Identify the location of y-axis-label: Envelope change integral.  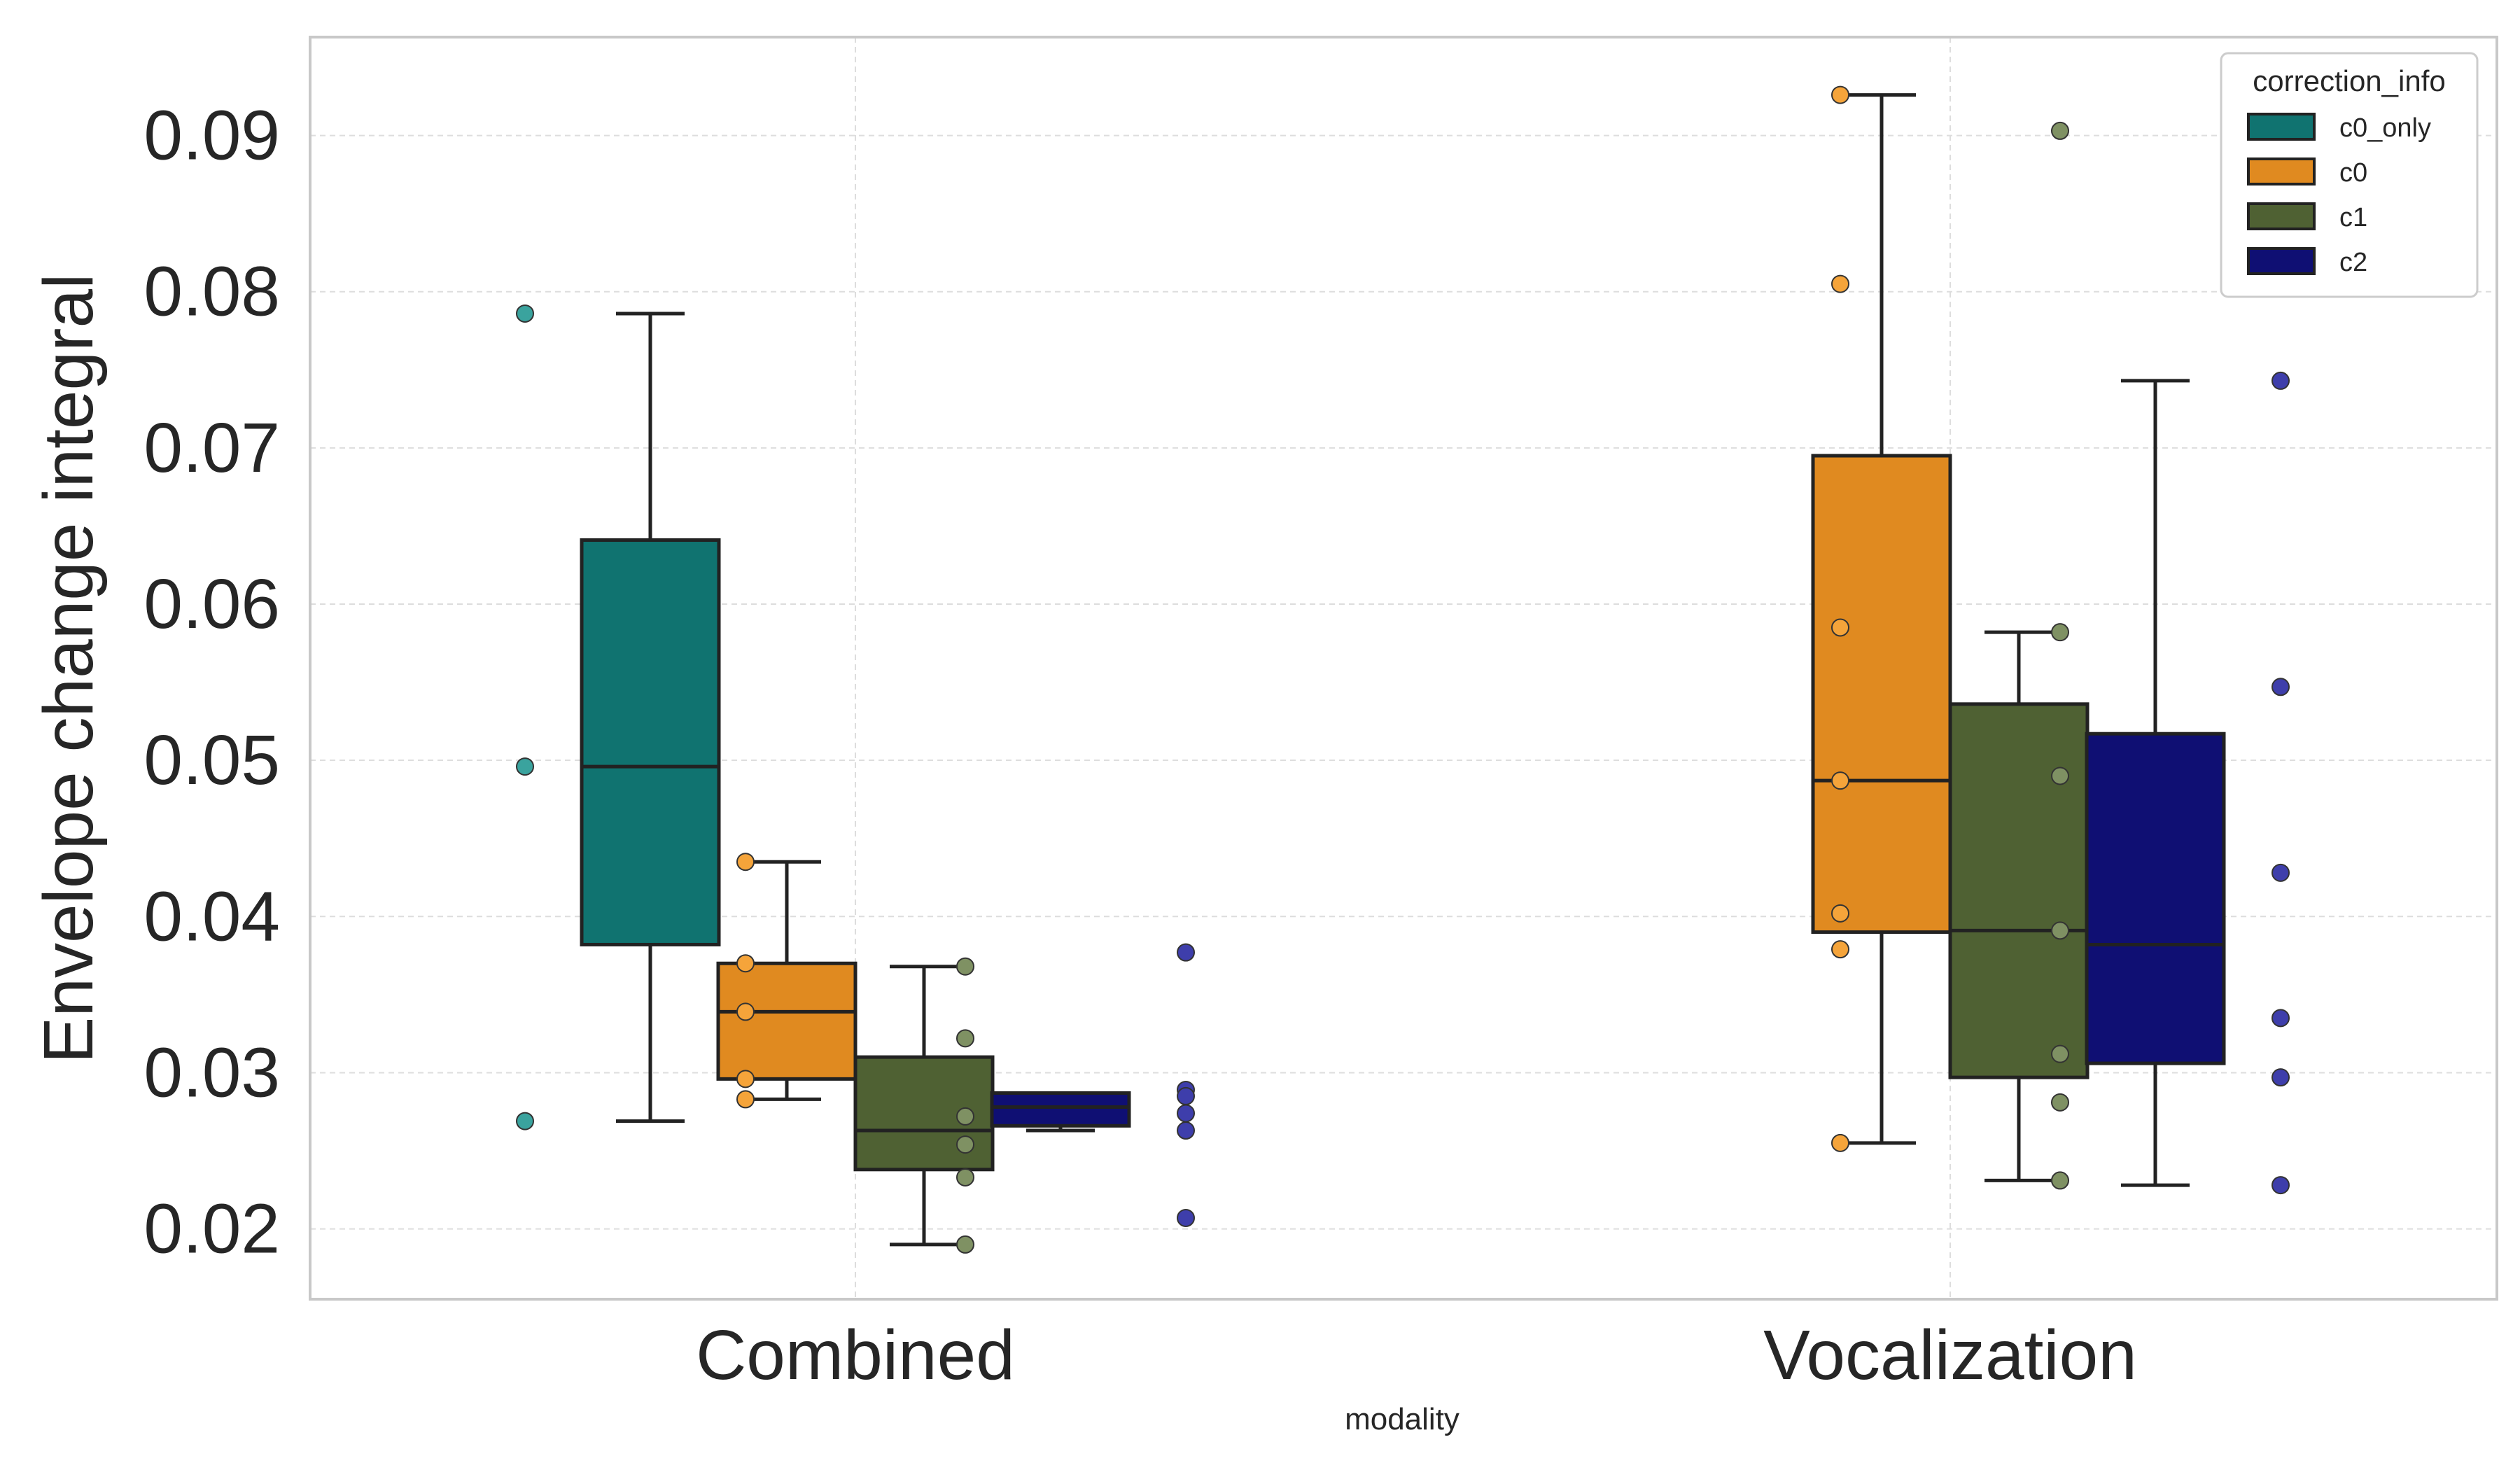
(68, 669).